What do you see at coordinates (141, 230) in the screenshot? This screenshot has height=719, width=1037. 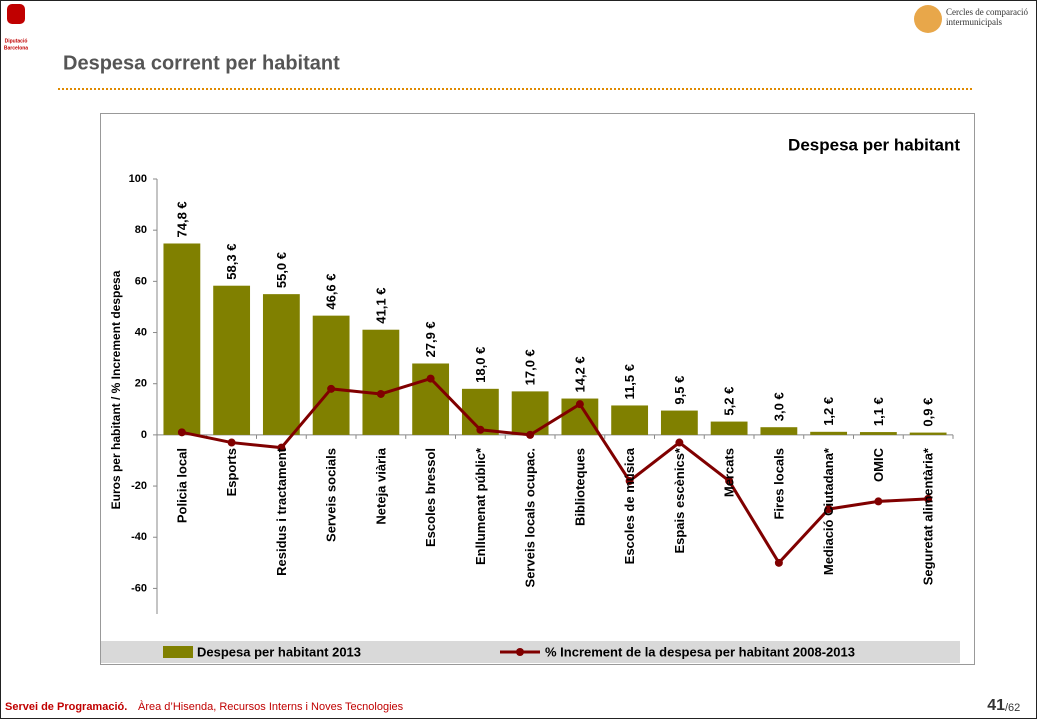 I see `y-tick-label: 80` at bounding box center [141, 230].